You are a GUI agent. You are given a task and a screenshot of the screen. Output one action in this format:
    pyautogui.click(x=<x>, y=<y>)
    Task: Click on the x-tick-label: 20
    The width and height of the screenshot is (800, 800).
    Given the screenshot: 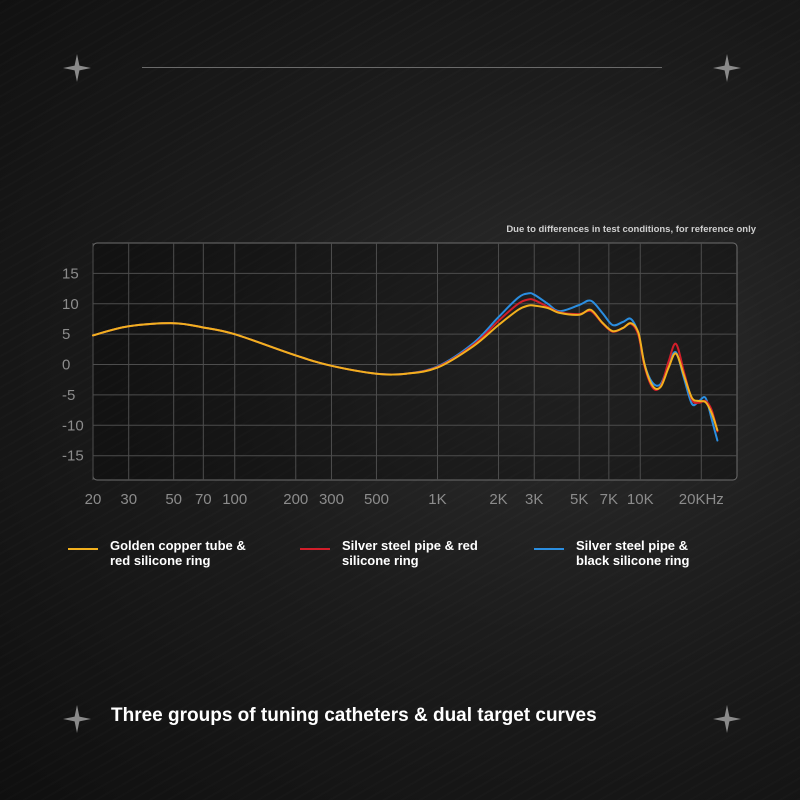 What is the action you would take?
    pyautogui.click(x=93, y=499)
    